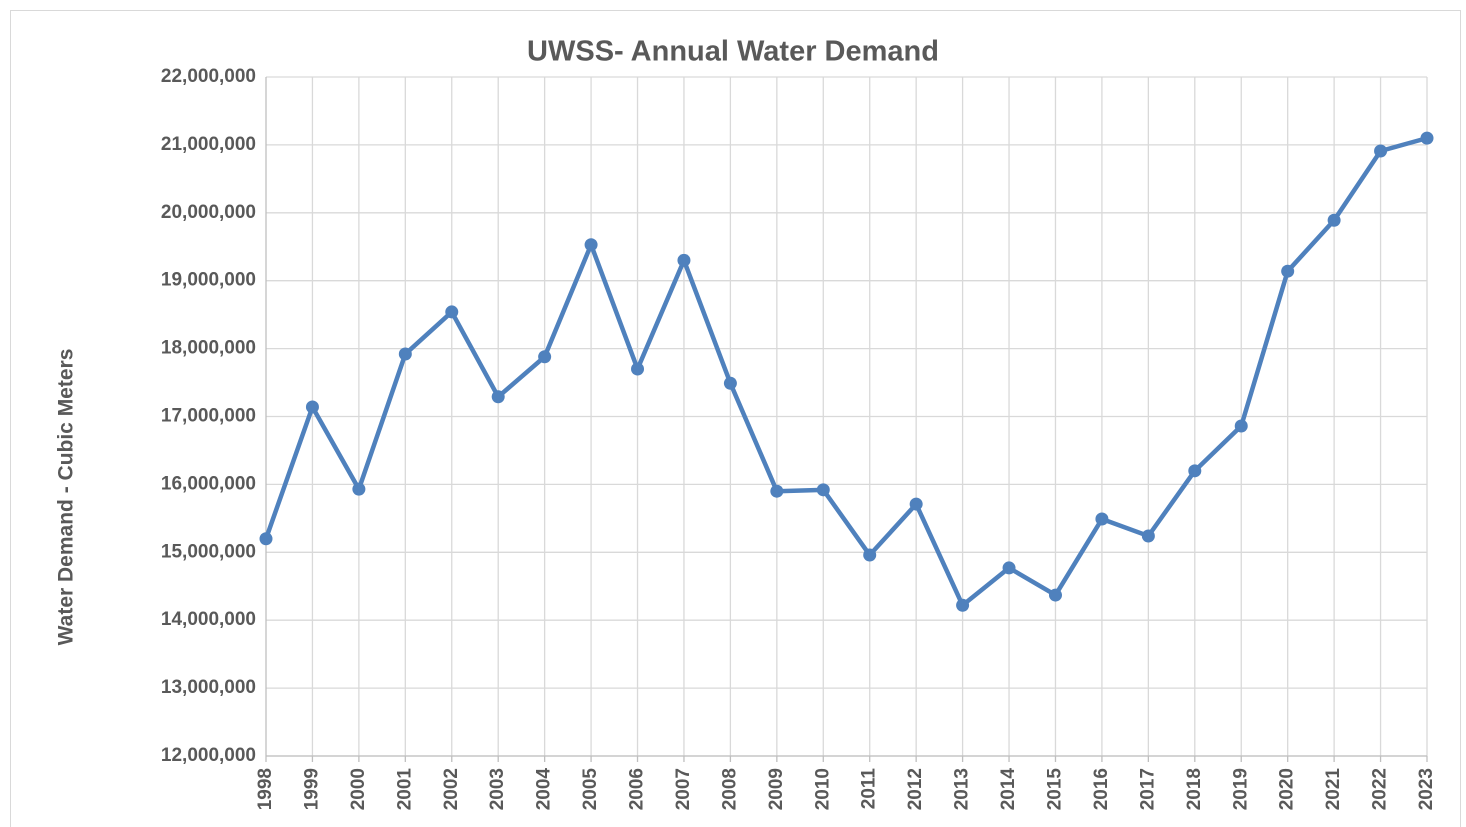  Describe the element at coordinates (1240, 789) in the screenshot. I see `x-tick-label: 2019` at that location.